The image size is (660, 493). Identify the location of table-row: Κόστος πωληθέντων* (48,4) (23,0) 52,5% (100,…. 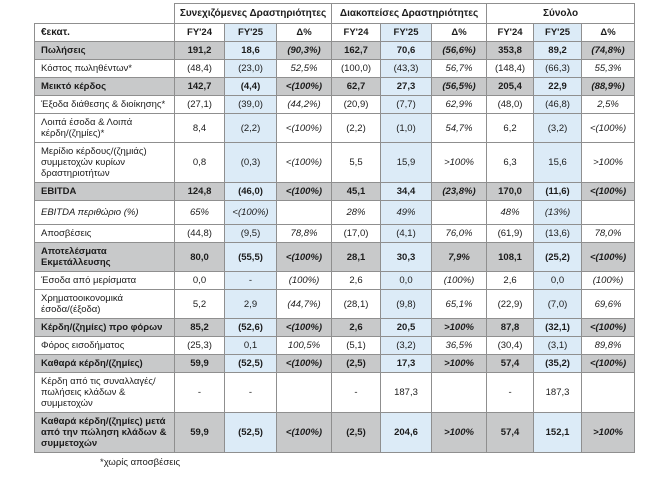
(335, 68).